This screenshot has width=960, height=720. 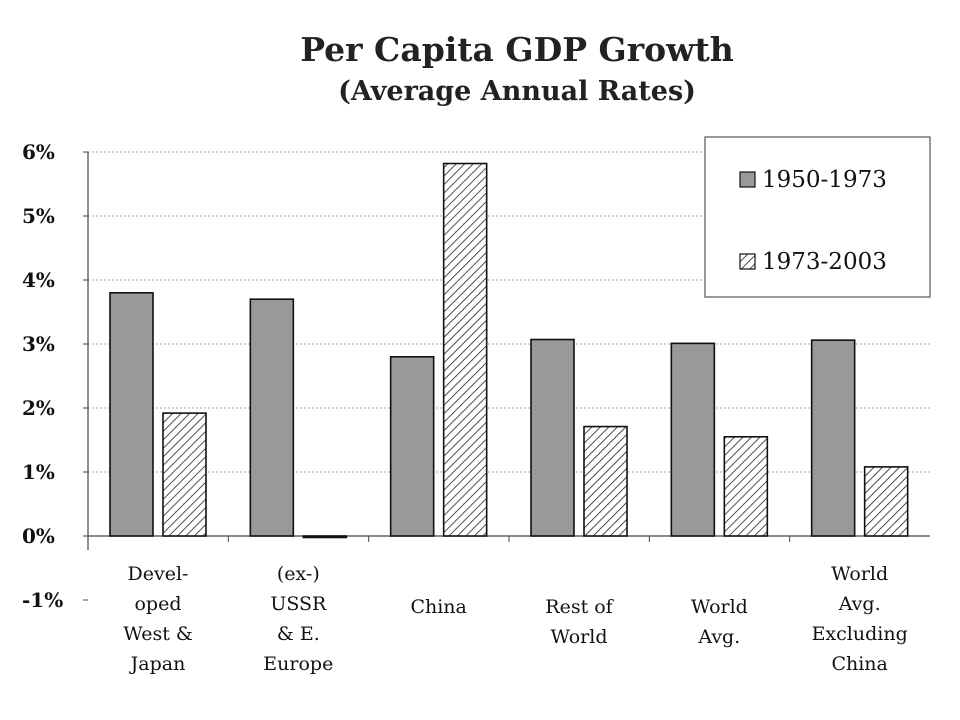 I want to click on legend-label: 1973-2003, so click(x=824, y=262).